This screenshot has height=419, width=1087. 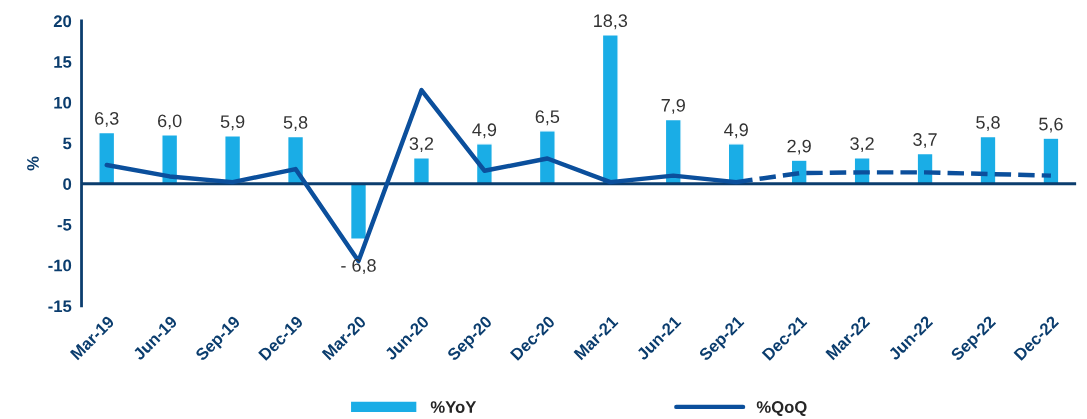 I want to click on y-tick-label: -5, so click(x=64, y=225).